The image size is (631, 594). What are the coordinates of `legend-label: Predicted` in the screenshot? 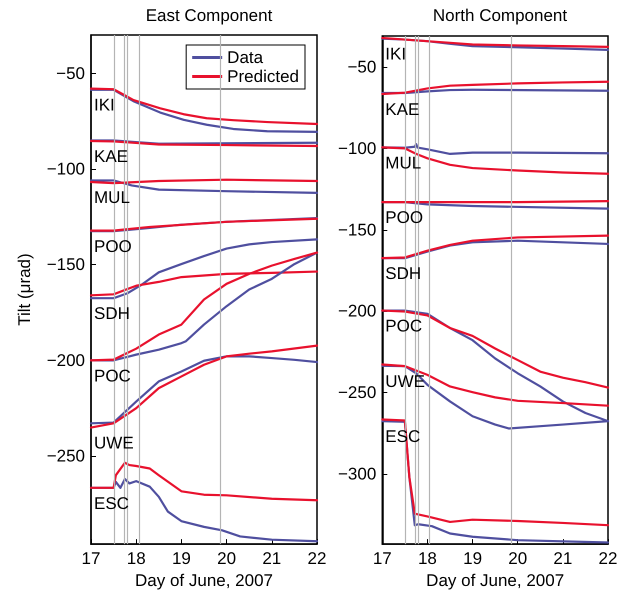 It's located at (263, 76).